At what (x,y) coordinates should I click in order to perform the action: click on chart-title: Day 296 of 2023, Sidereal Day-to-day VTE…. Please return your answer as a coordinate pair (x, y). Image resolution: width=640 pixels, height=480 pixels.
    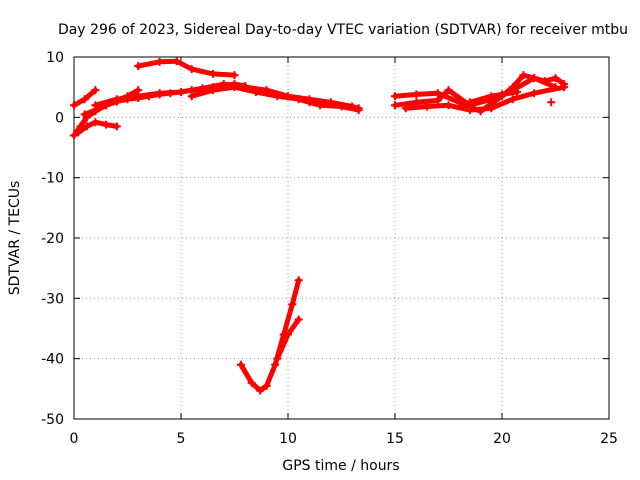
    Looking at the image, I should click on (343, 30).